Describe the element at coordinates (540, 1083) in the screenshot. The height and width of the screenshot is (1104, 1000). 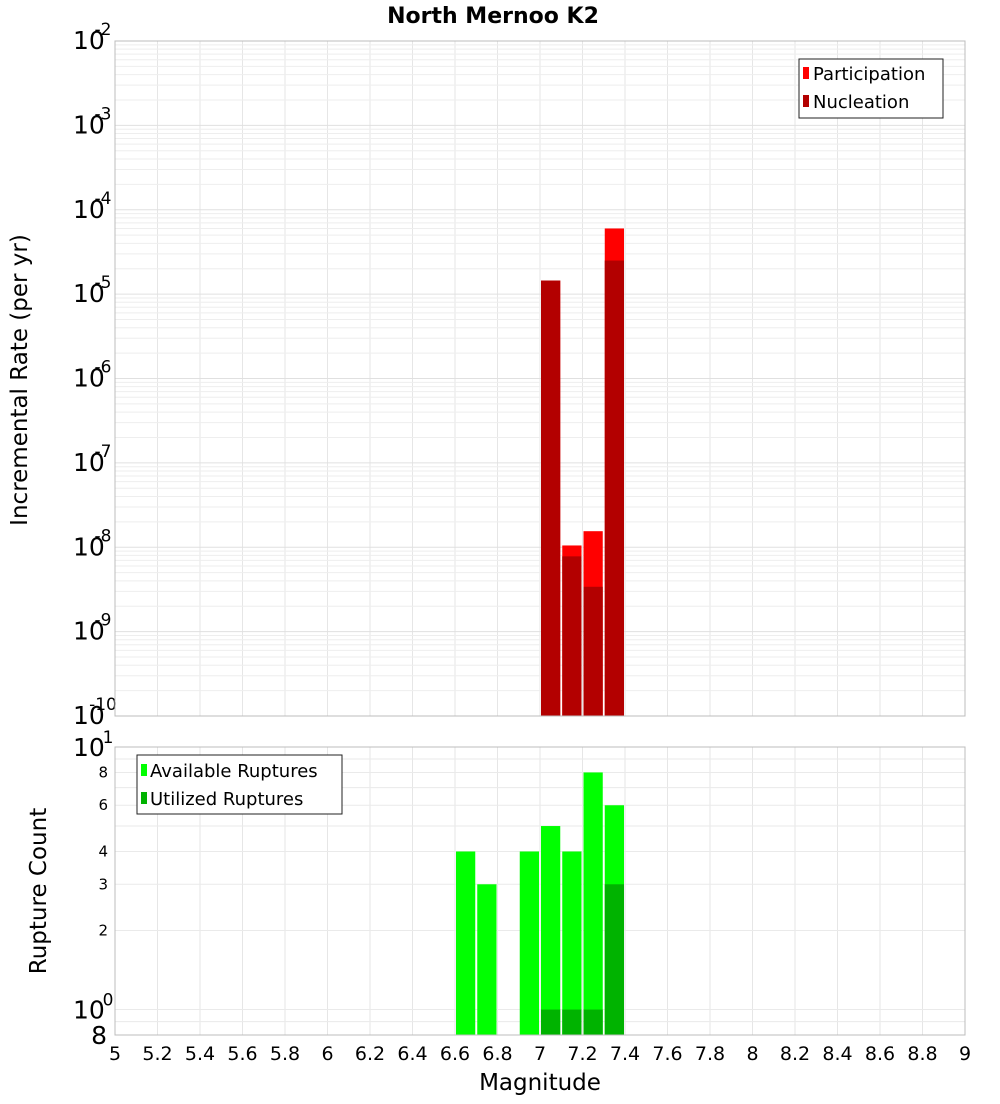
I see `x-axis-label: Magnitude` at that location.